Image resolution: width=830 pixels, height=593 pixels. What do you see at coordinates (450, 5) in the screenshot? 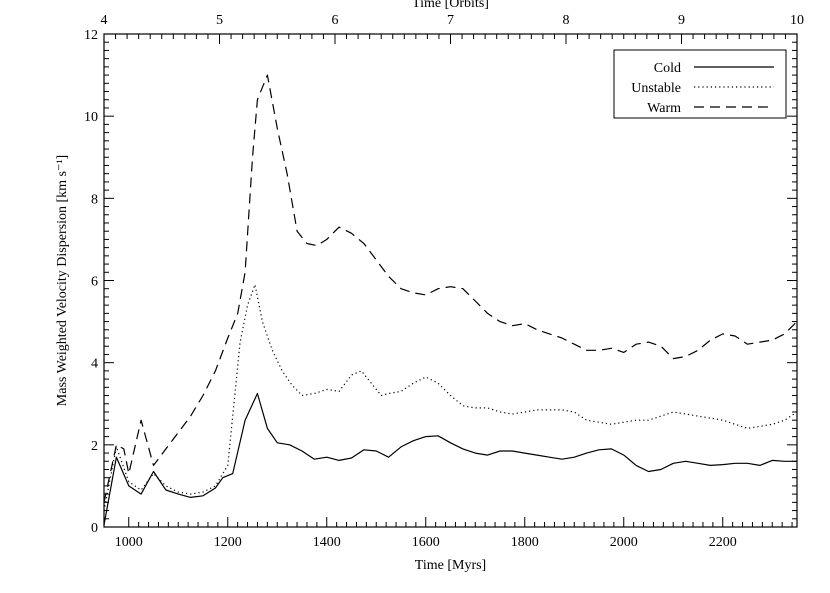
I see `top-axis-title: Time [Orbits]` at bounding box center [450, 5].